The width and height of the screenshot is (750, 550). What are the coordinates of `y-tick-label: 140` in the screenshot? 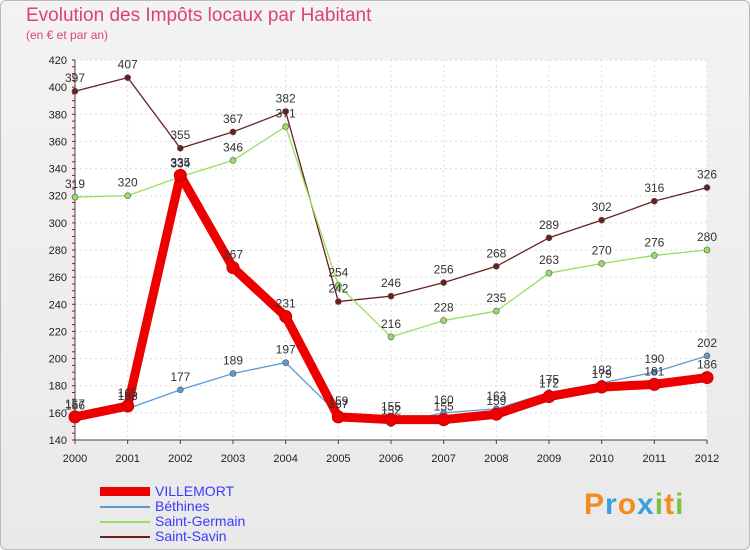 It's located at (58, 441).